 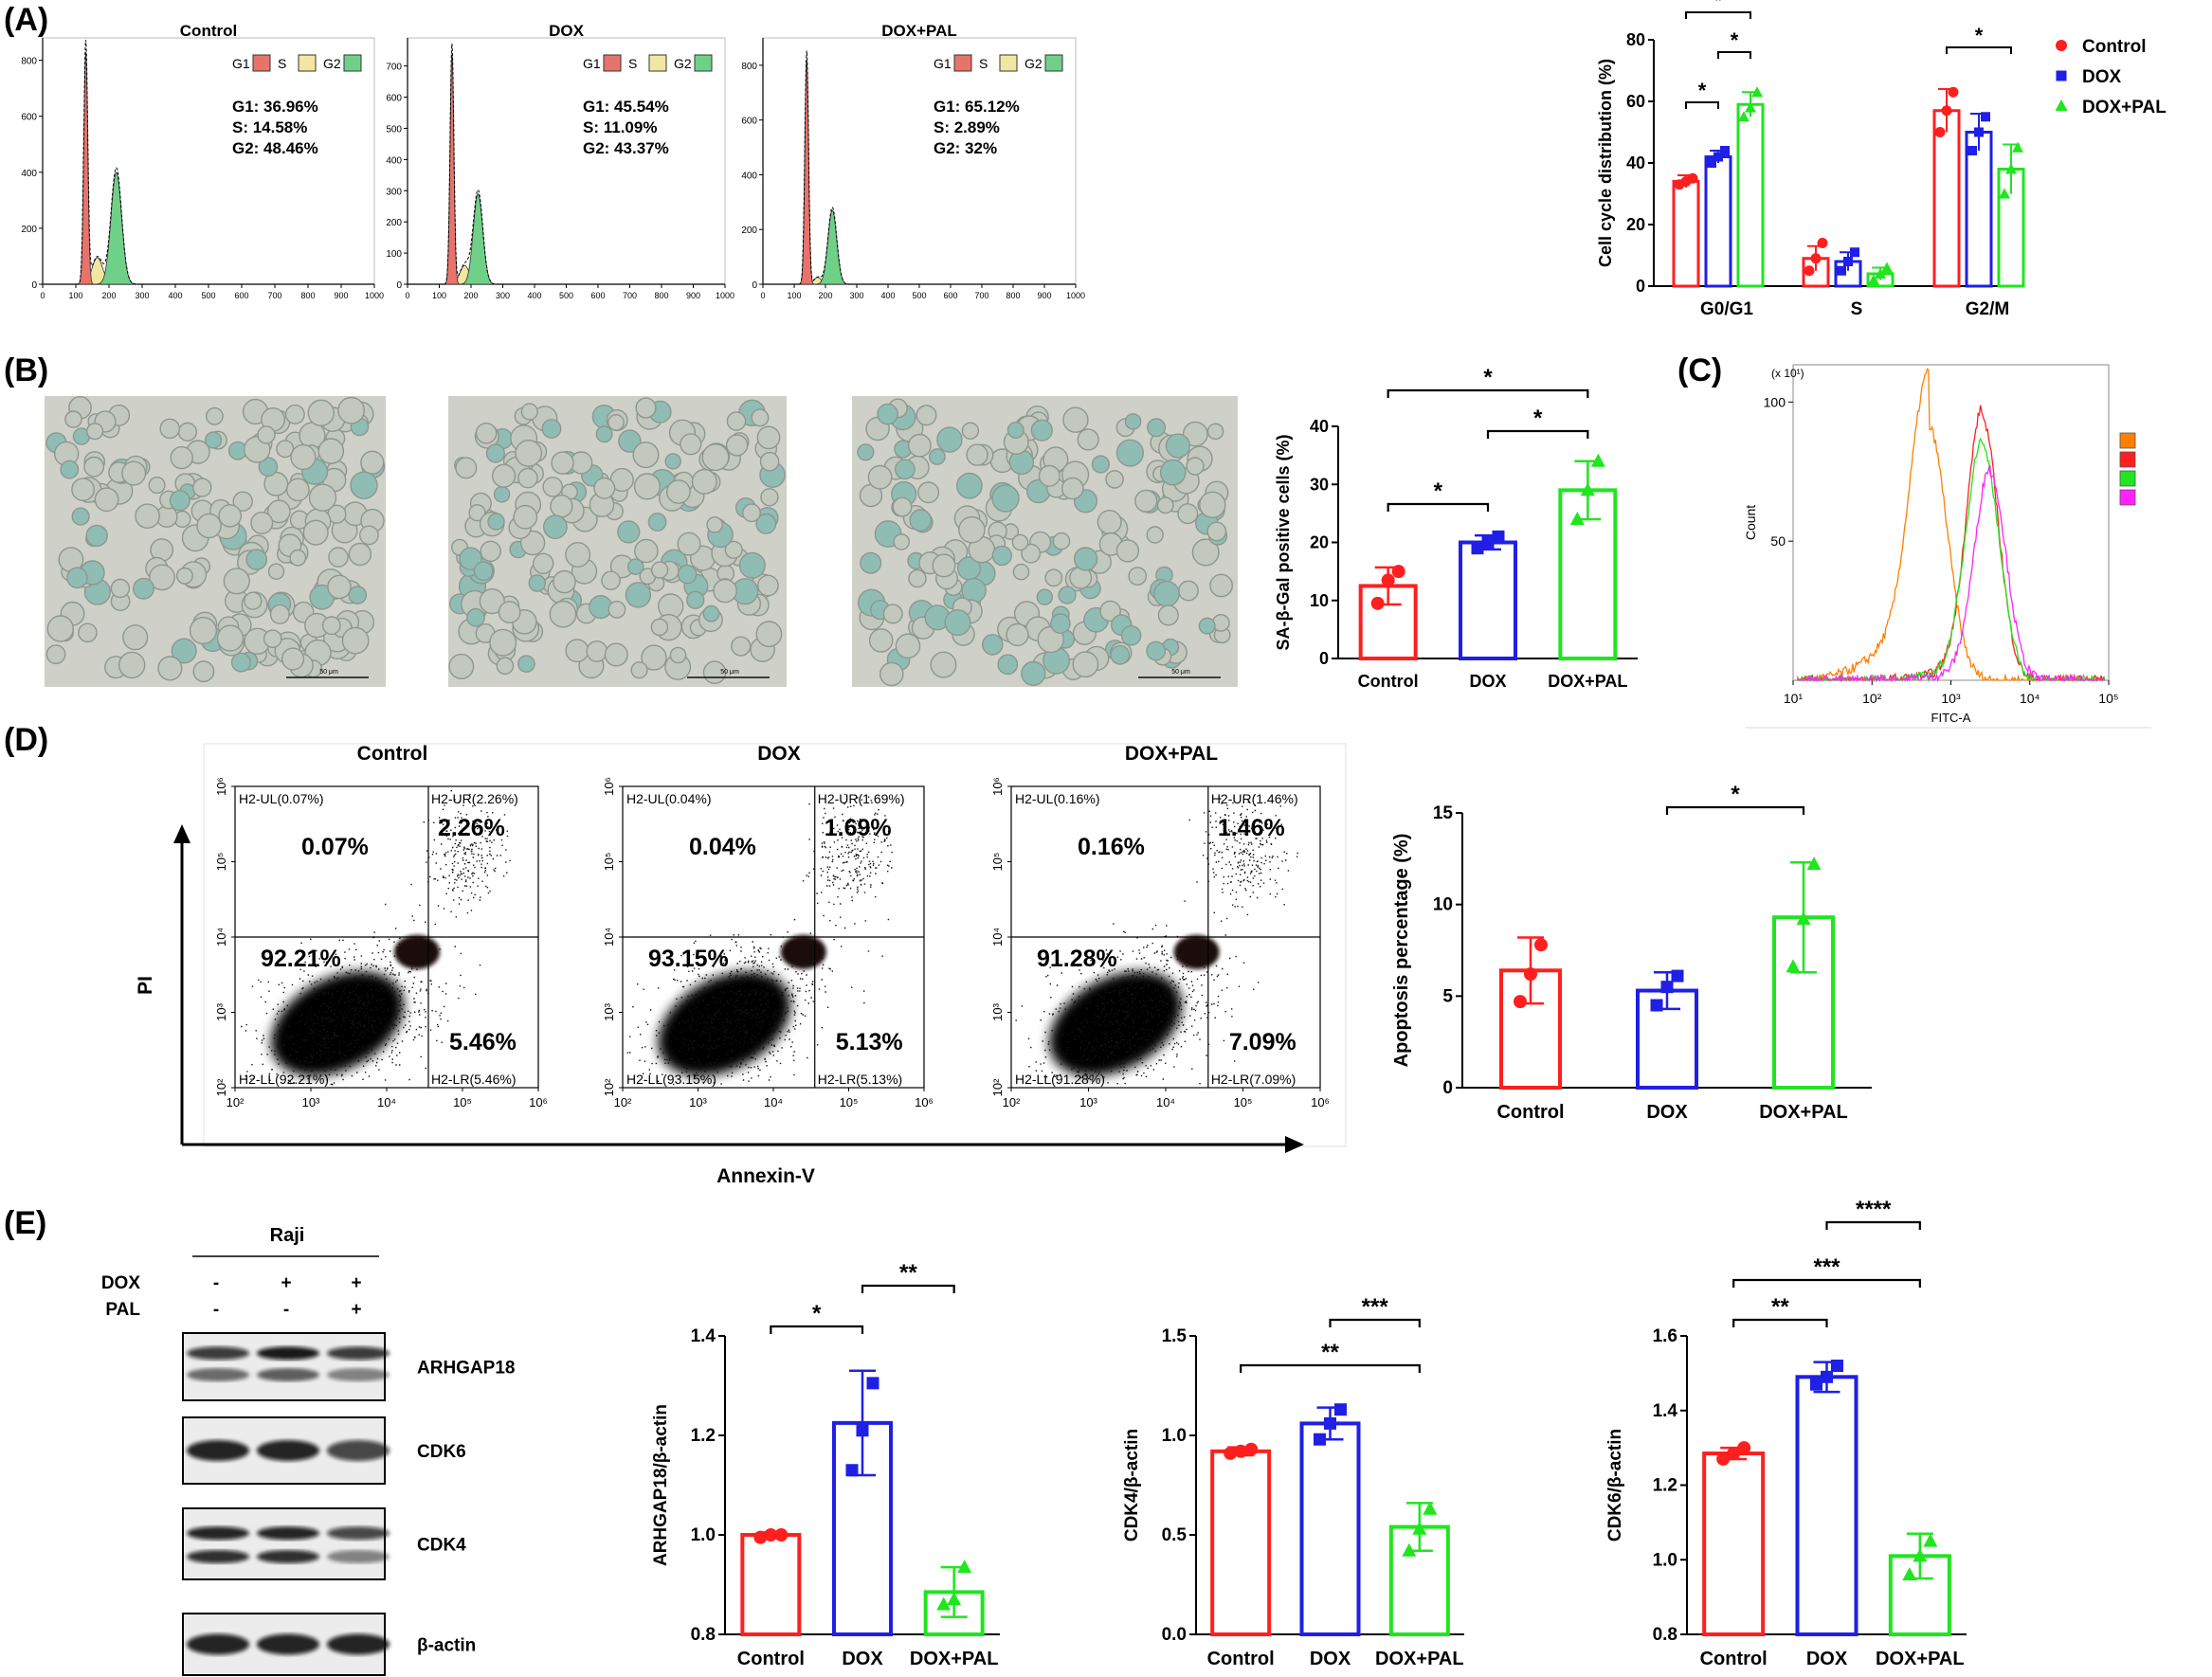 What do you see at coordinates (442, 1546) in the screenshot?
I see `band-label: CDK4` at bounding box center [442, 1546].